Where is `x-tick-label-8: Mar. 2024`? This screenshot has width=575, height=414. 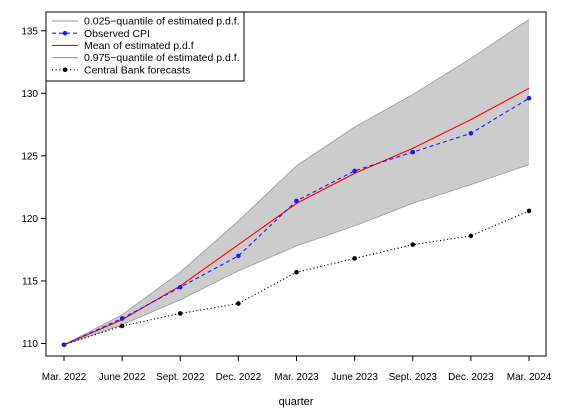 x-tick-label-8: Mar. 2024 is located at coordinates (529, 377).